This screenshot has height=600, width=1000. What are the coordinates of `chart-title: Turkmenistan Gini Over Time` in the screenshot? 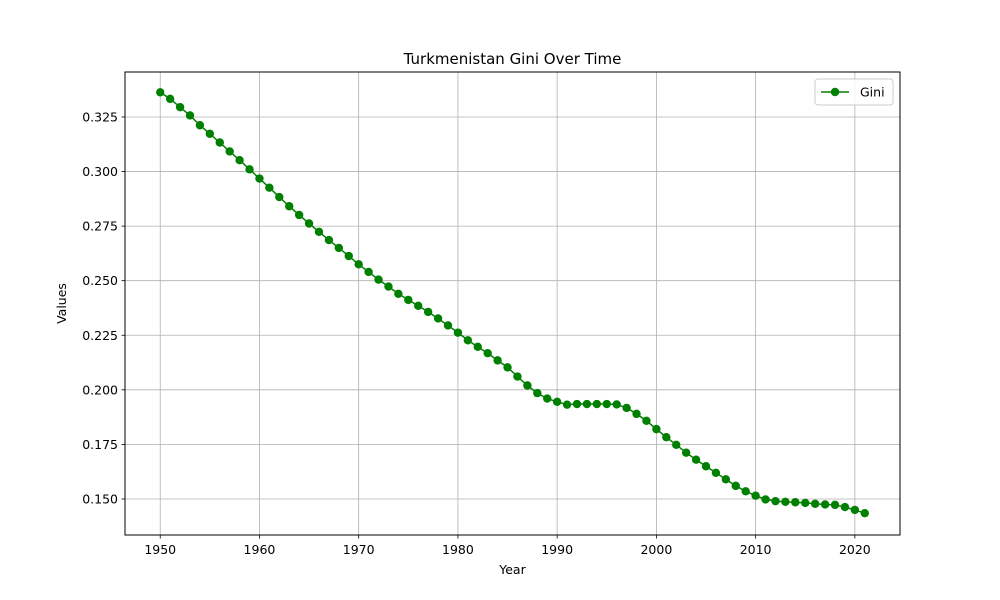 It's located at (512, 59).